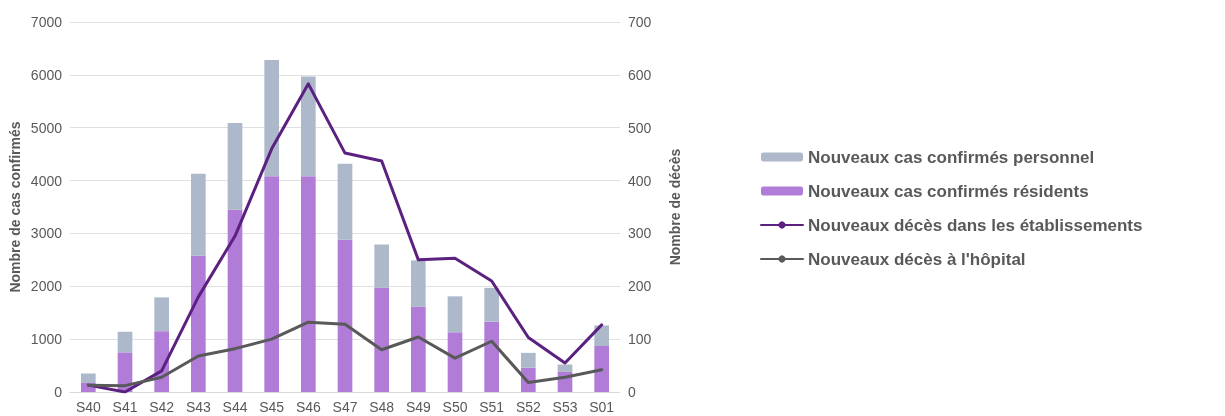 Image resolution: width=1225 pixels, height=416 pixels. Describe the element at coordinates (640, 339) in the screenshot. I see `y2-tick-label: 100` at that location.